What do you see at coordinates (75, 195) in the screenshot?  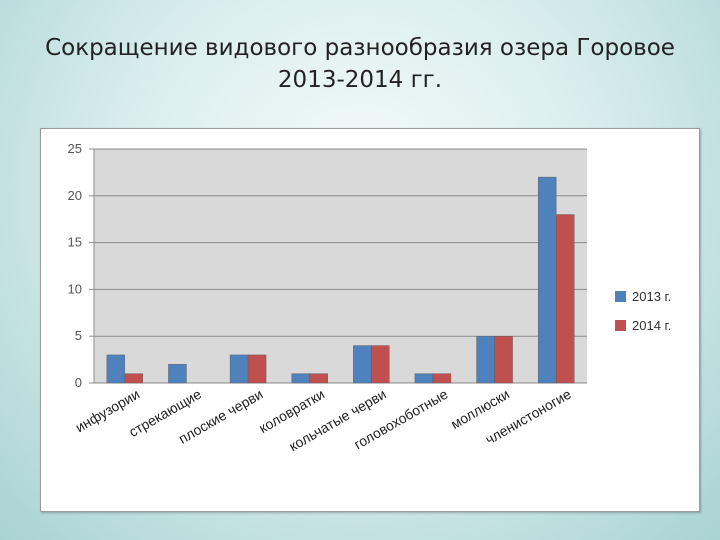 I see `y-tick-label: 20` at bounding box center [75, 195].